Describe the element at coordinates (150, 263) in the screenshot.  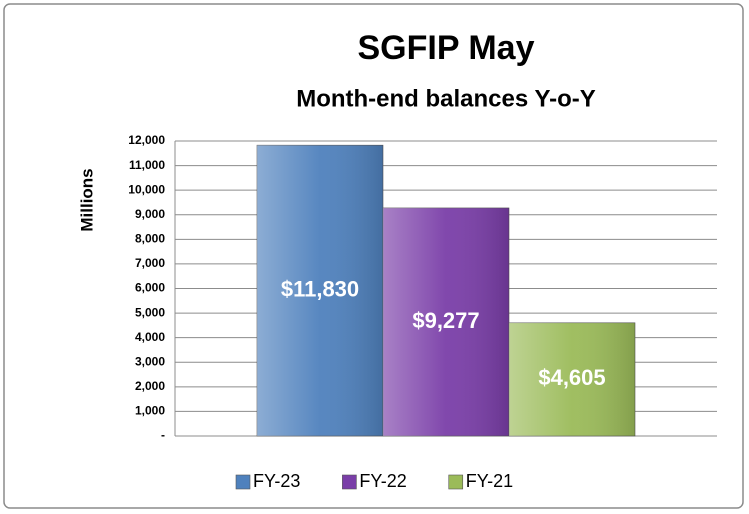
I see `y-tick-label: 7,000` at that location.